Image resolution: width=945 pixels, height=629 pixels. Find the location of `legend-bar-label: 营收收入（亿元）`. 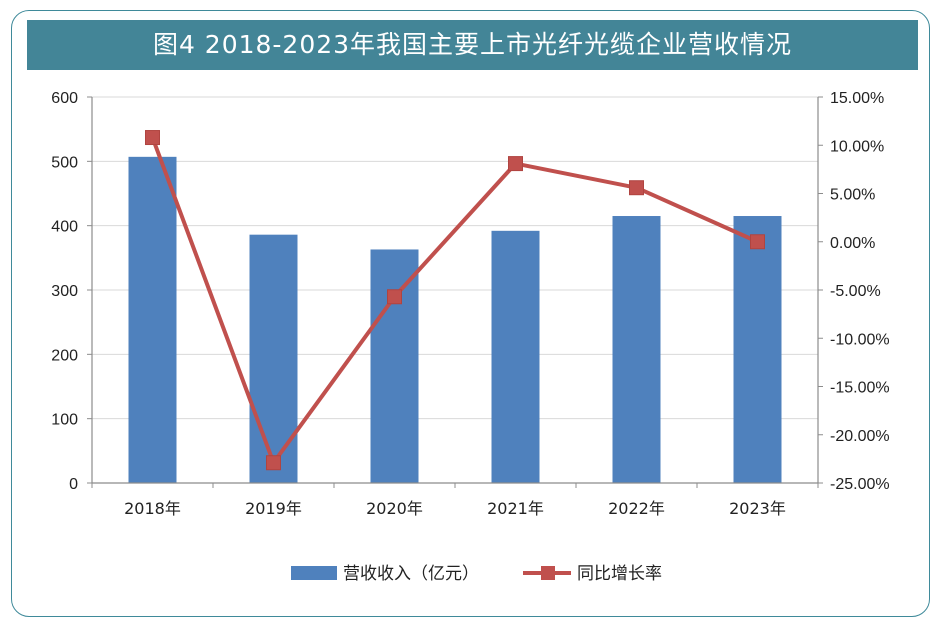

legend-bar-label: 营收收入（亿元） is located at coordinates (411, 574).